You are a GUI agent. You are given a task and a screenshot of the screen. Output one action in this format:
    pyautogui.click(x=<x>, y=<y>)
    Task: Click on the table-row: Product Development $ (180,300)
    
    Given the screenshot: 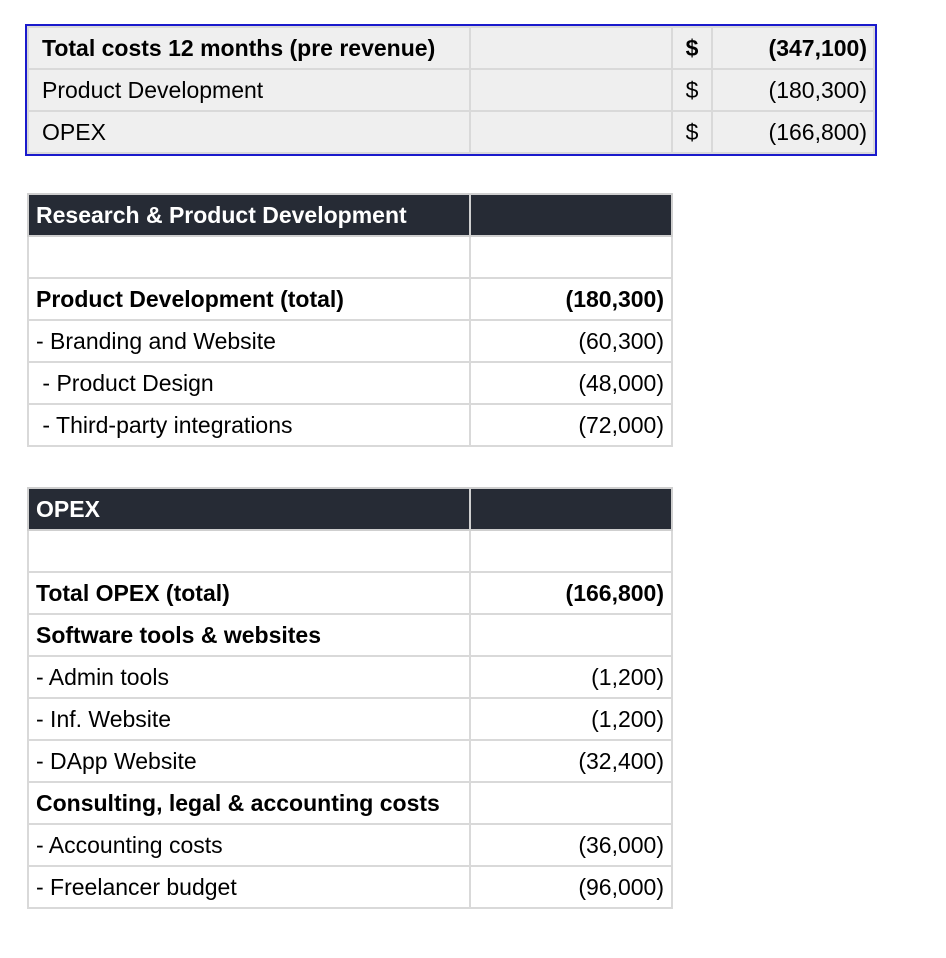 What is the action you would take?
    pyautogui.click(x=451, y=90)
    